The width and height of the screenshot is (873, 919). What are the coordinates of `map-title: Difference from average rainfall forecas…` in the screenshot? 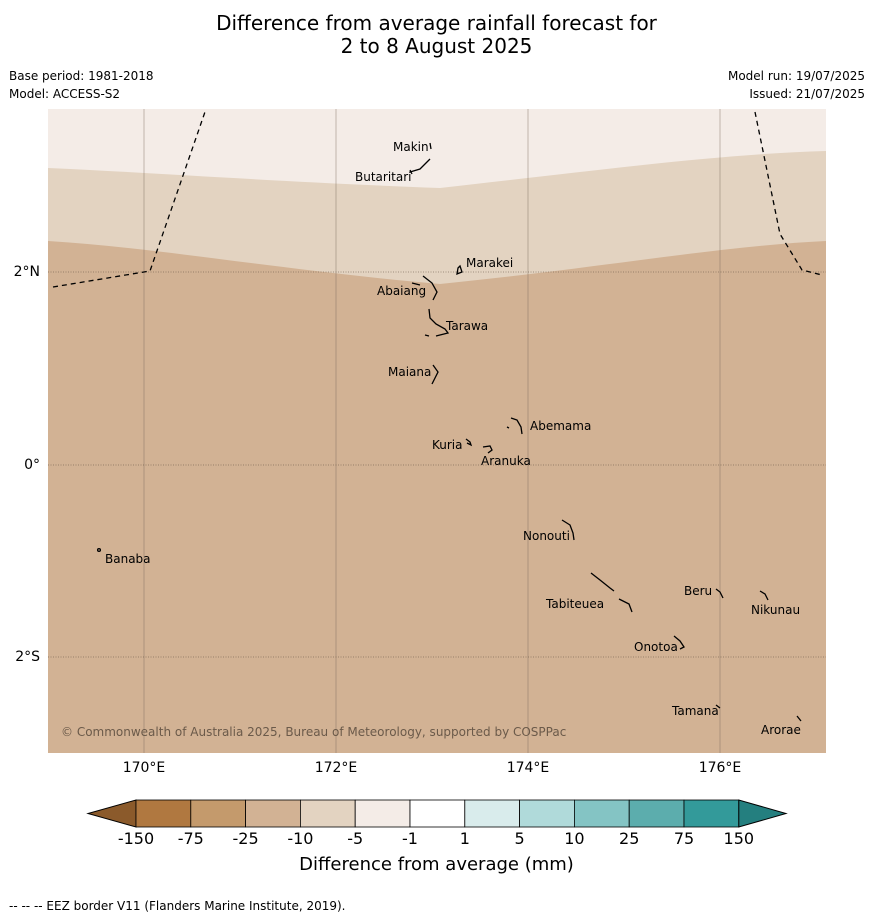 It's located at (436, 35).